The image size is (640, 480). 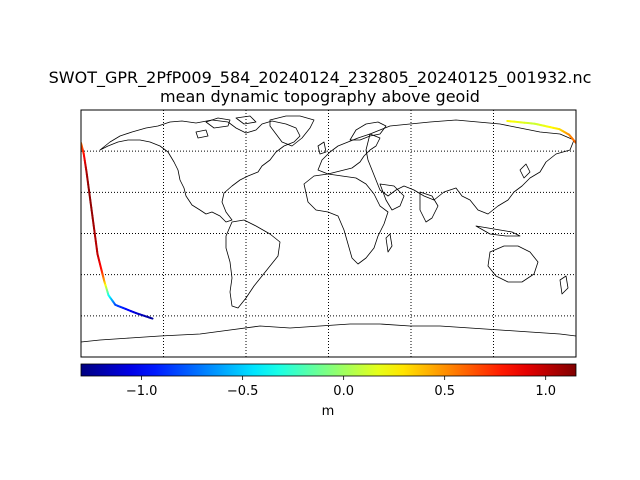 I want to click on coastline-africa, so click(x=346, y=219).